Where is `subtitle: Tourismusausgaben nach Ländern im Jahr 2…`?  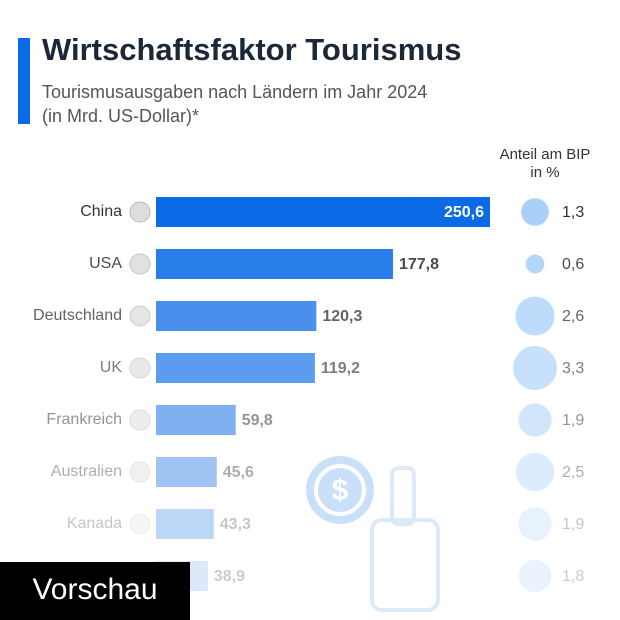
subtitle: Tourismusausgaben nach Ländern im Jahr 2… is located at coordinates (234, 92).